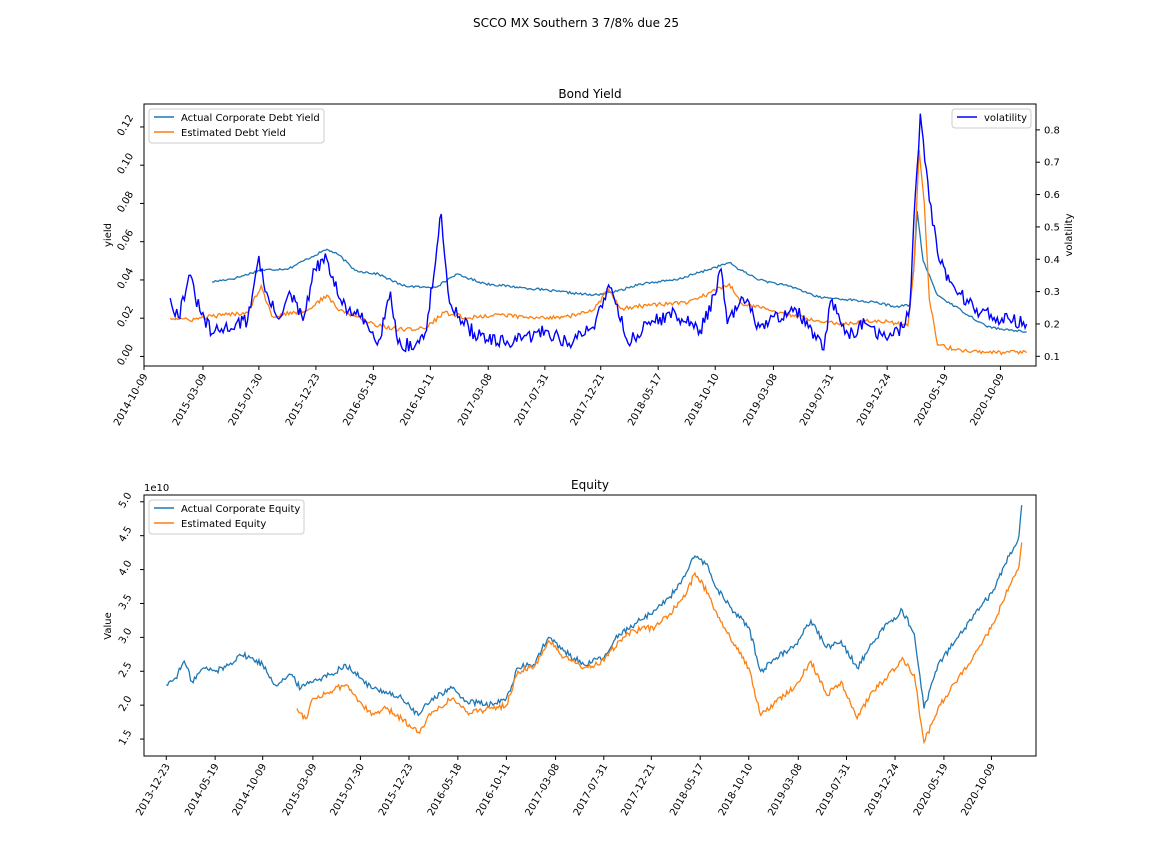 This screenshot has height=864, width=1152. What do you see at coordinates (125, 635) in the screenshot?
I see `y-tick-label: 3.0` at bounding box center [125, 635].